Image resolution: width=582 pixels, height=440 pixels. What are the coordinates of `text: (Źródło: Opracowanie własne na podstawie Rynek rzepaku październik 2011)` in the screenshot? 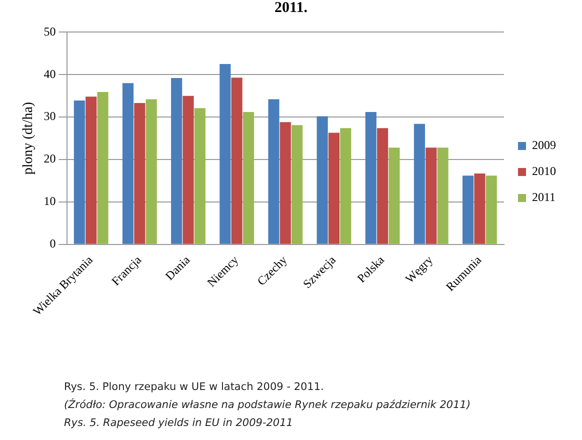 It's located at (267, 405).